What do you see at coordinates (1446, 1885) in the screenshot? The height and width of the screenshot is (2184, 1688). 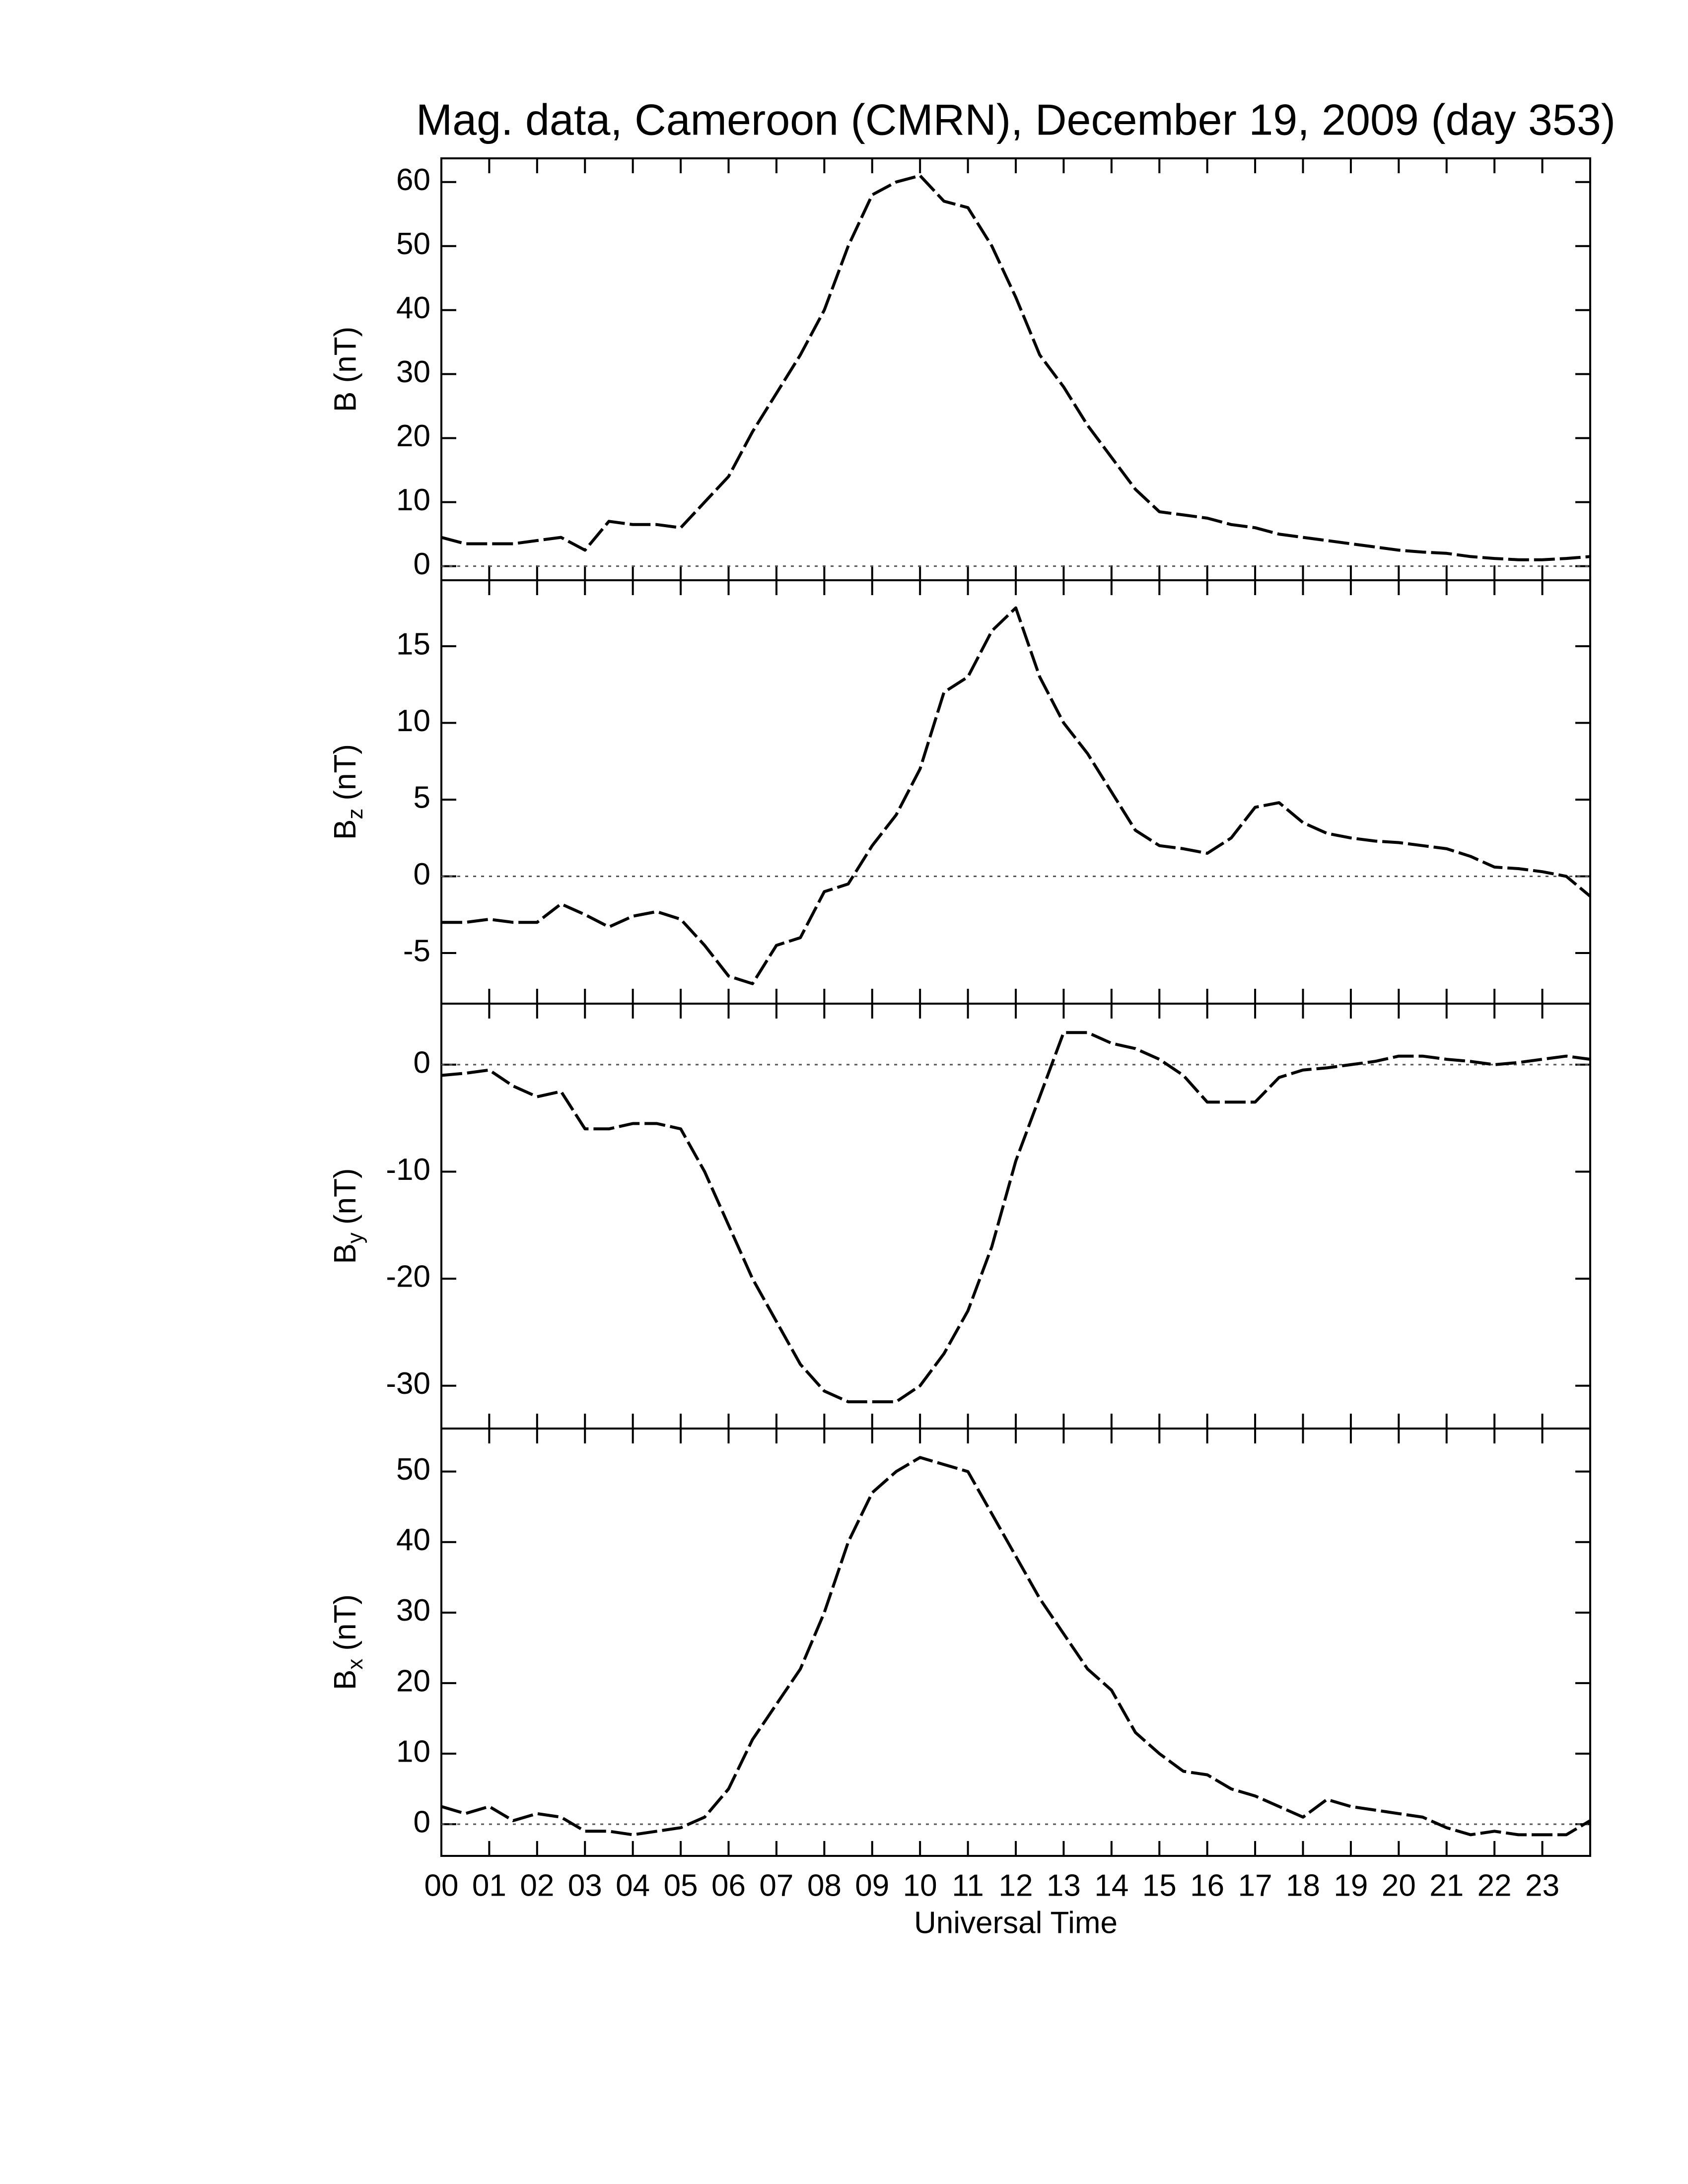 I see `x-tick-label: 21` at bounding box center [1446, 1885].